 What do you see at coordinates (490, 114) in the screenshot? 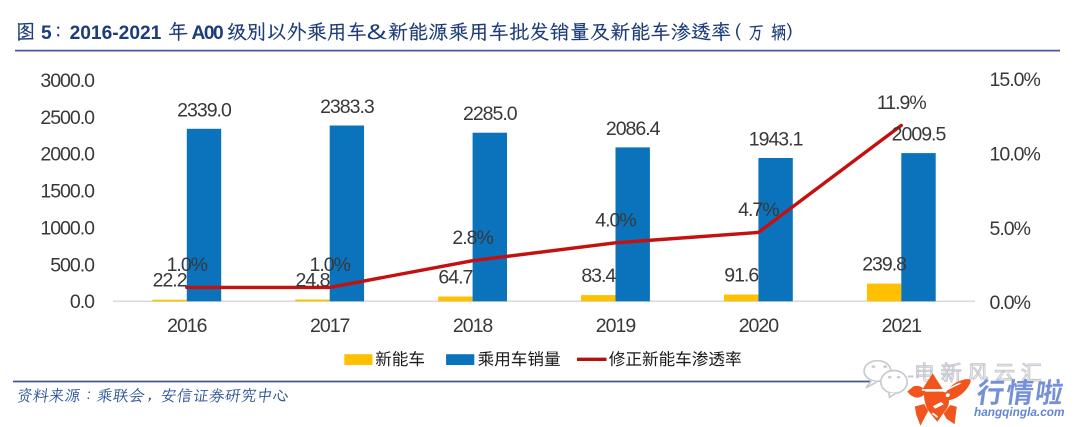
I see `svg-text: 2285.0` at bounding box center [490, 114].